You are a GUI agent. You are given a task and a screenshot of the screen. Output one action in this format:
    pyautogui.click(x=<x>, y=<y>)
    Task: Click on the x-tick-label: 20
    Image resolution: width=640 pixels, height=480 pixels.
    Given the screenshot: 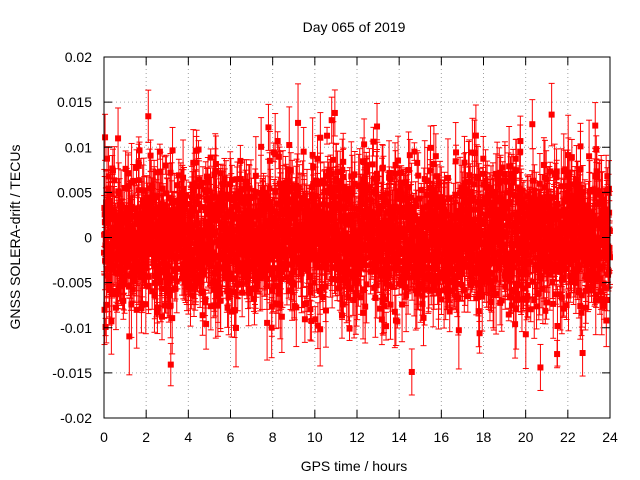 What is the action you would take?
    pyautogui.click(x=526, y=437)
    